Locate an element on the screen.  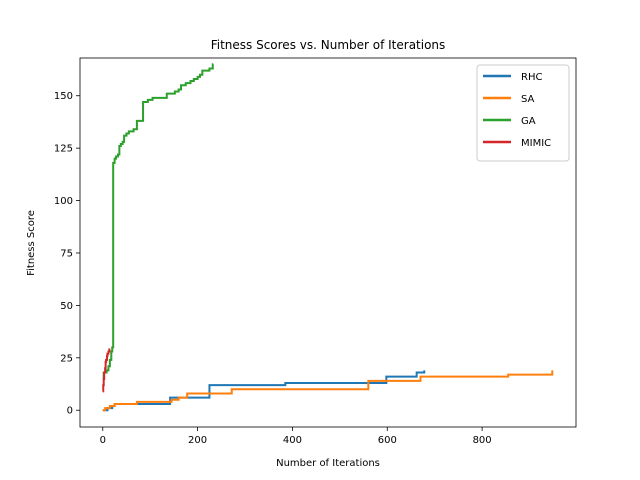
x-tick-label: 0 is located at coordinates (103, 440).